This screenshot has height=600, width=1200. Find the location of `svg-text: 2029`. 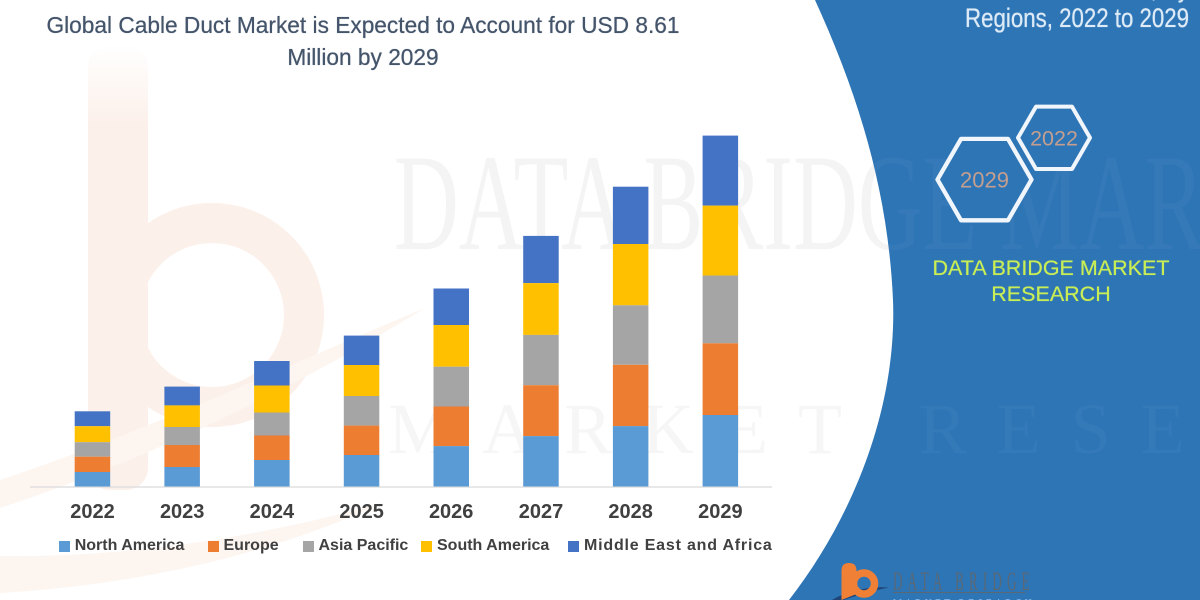

svg-text: 2029 is located at coordinates (984, 180).